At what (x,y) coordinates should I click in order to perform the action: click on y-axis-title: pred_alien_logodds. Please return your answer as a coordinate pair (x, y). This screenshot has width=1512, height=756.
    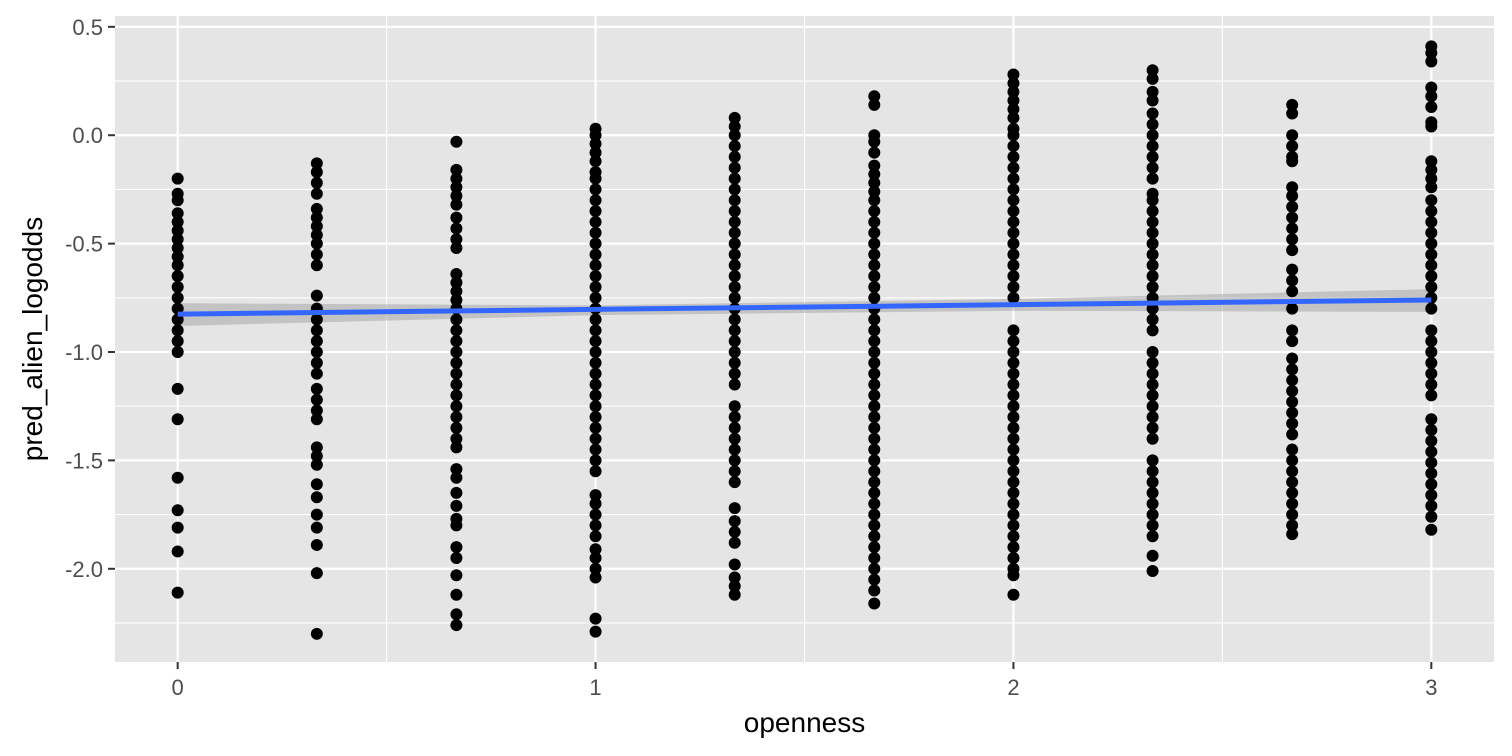
    Looking at the image, I should click on (32, 339).